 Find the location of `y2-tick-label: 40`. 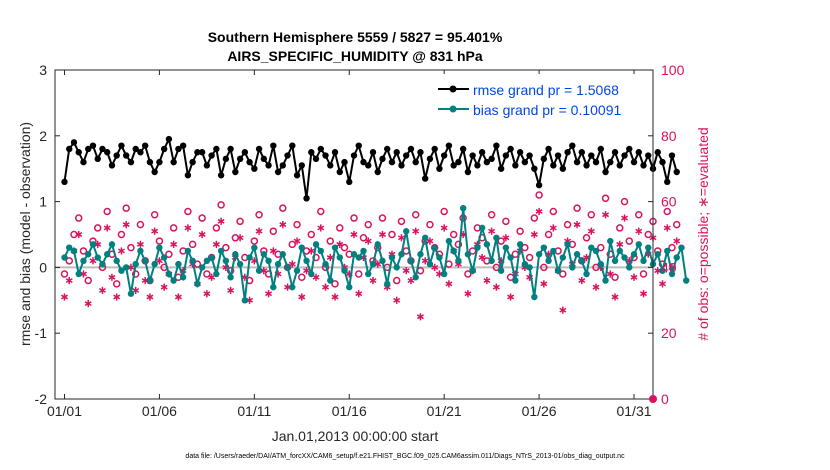

y2-tick-label: 40 is located at coordinates (669, 267).